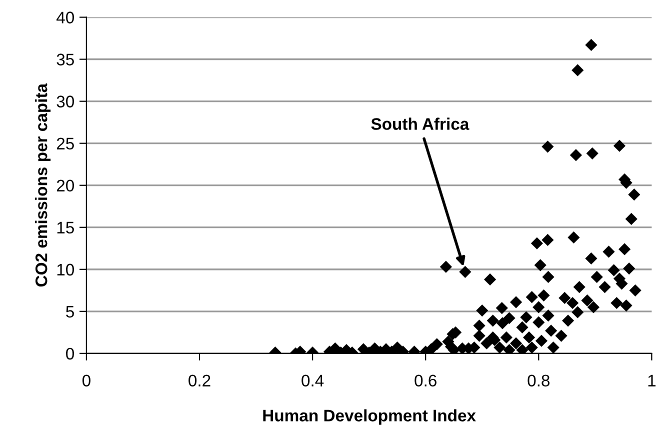 This screenshot has width=665, height=431. What do you see at coordinates (65, 270) in the screenshot?
I see `y-tick-label: 10` at bounding box center [65, 270].